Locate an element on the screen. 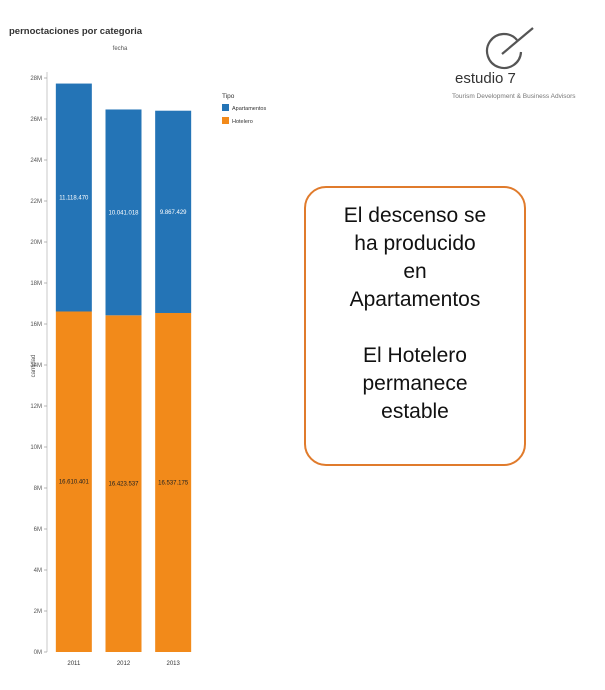 The image size is (605, 690). x-tick-label: 2012 is located at coordinates (124, 664).